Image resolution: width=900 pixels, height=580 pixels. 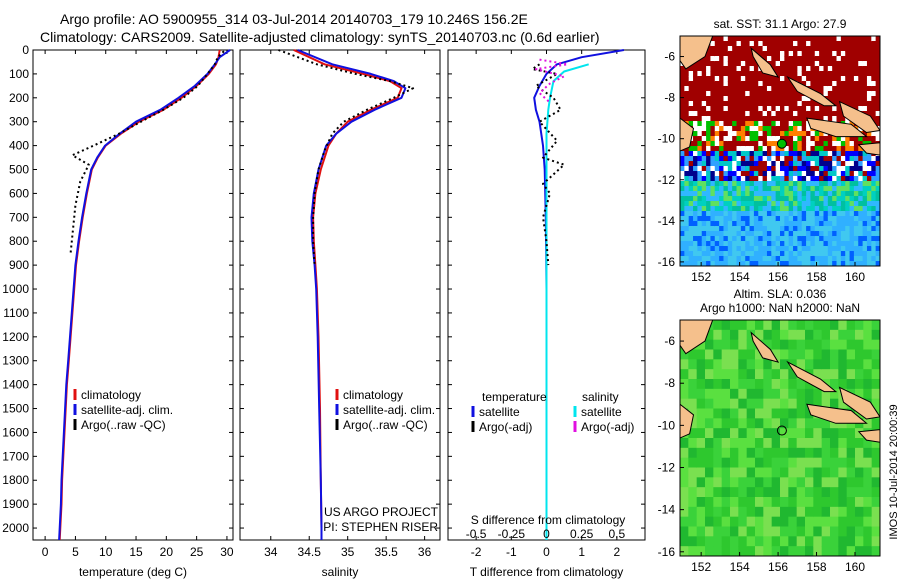 What do you see at coordinates (781, 430) in the screenshot?
I see `float-marker` at bounding box center [781, 430].